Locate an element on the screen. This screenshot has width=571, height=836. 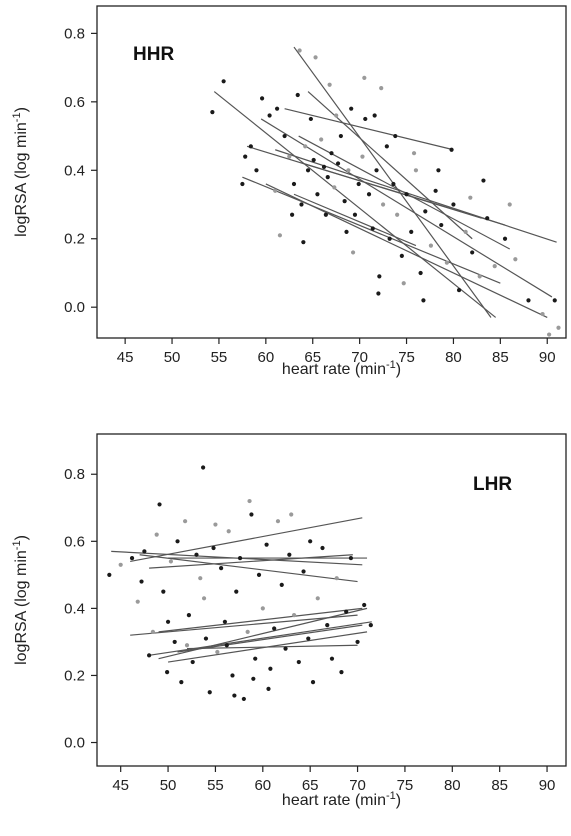
x-tick-label: 50 is located at coordinates (172, 357).